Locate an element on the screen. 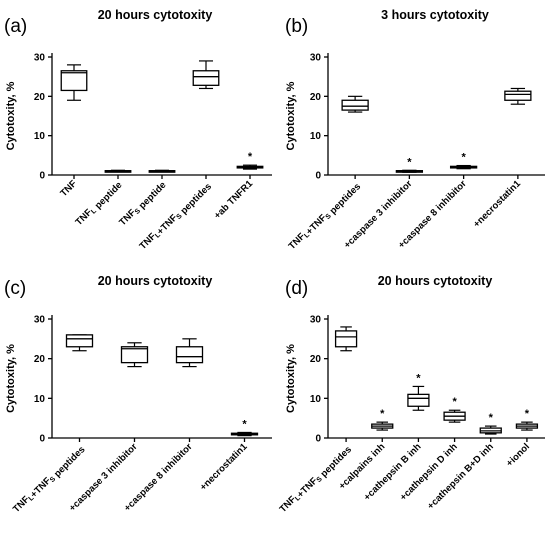 This screenshot has height=535, width=550. panel-label: (a) is located at coordinates (15, 26).